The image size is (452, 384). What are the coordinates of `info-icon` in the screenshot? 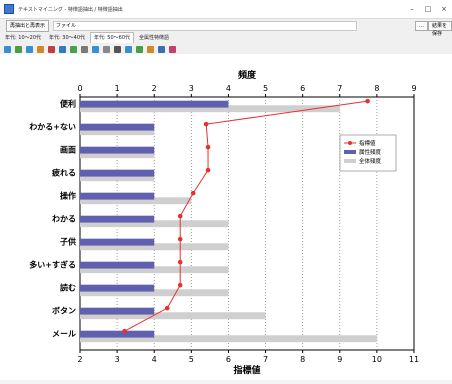 It's located at (51, 49).